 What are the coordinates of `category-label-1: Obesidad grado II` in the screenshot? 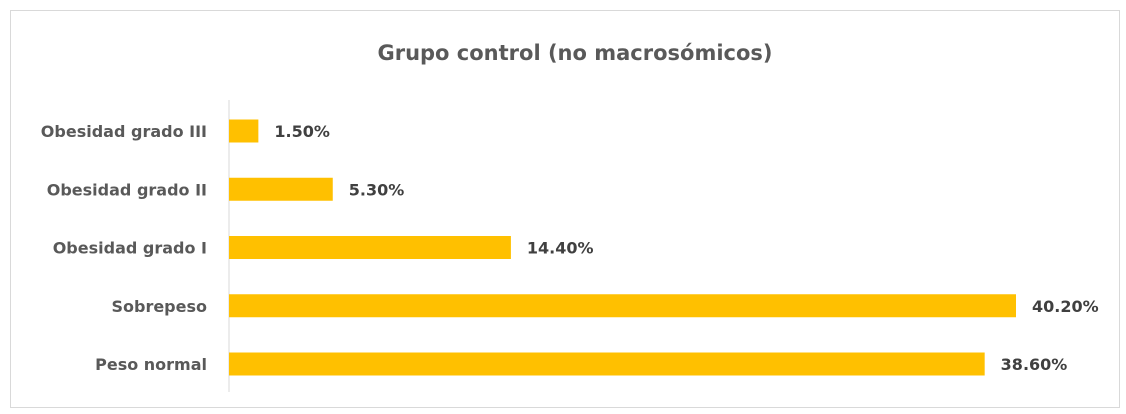 It's located at (127, 189).